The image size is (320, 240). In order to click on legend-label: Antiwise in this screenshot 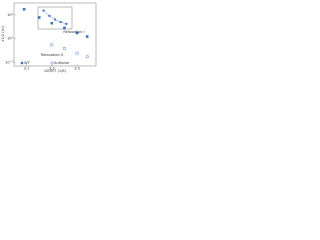, I will do `click(62, 63)`.